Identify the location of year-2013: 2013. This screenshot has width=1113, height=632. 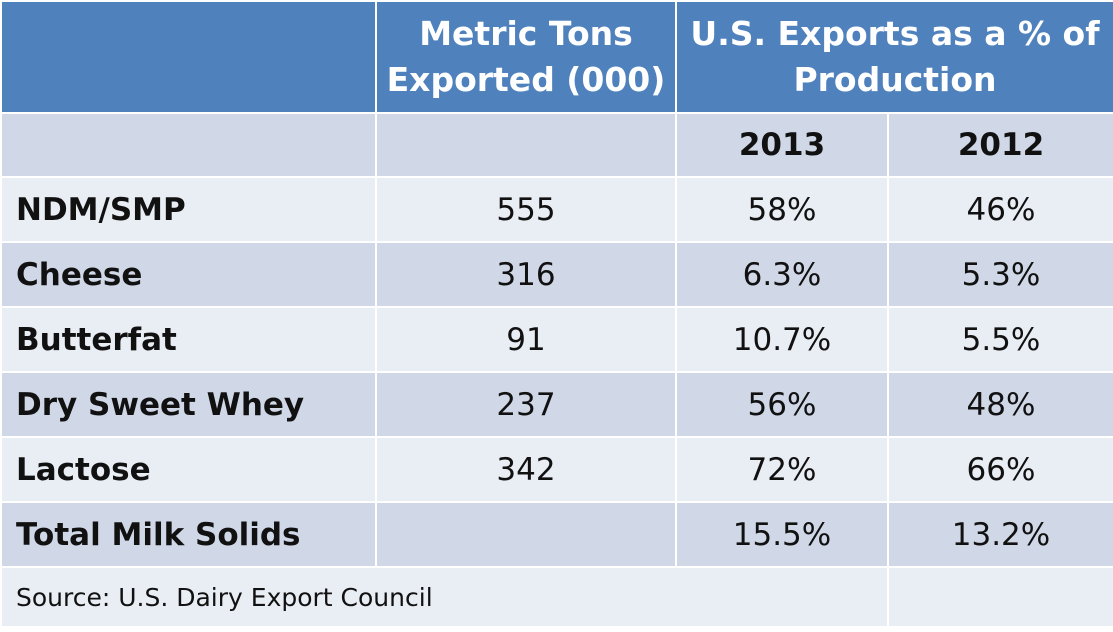
(782, 145).